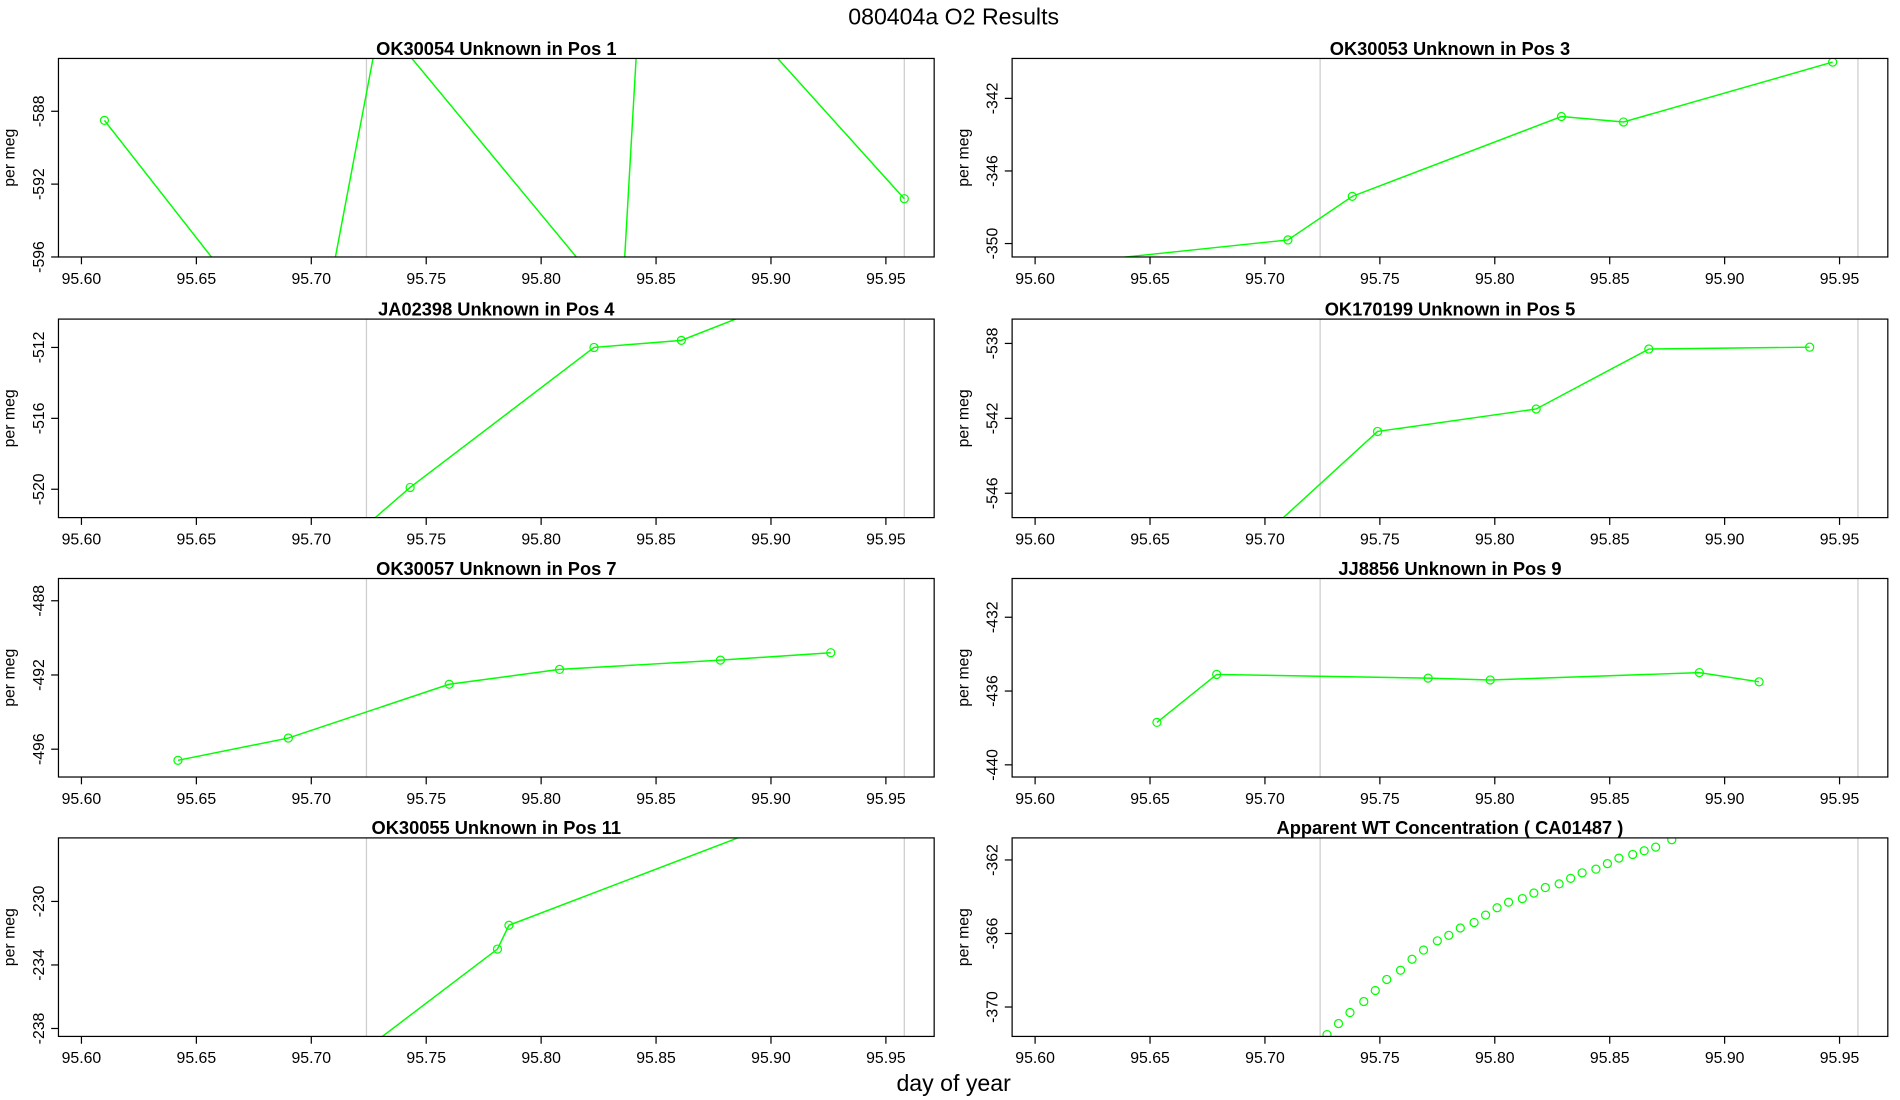 The width and height of the screenshot is (1900, 1100). Describe the element at coordinates (39, 111) in the screenshot. I see `y-tick-label: -588` at that location.